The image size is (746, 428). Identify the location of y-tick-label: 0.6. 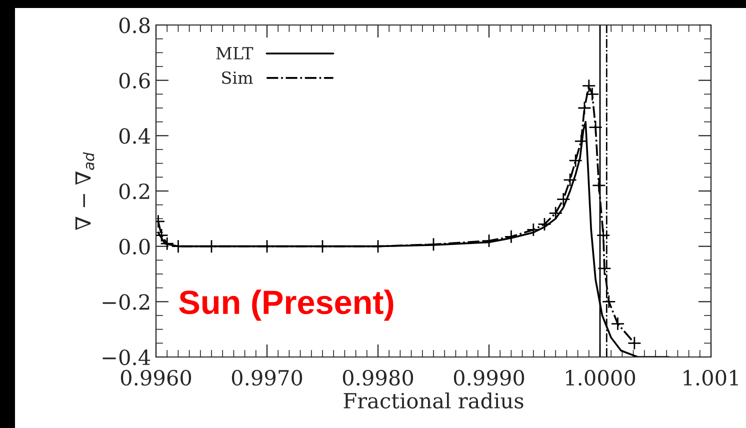
(134, 80).